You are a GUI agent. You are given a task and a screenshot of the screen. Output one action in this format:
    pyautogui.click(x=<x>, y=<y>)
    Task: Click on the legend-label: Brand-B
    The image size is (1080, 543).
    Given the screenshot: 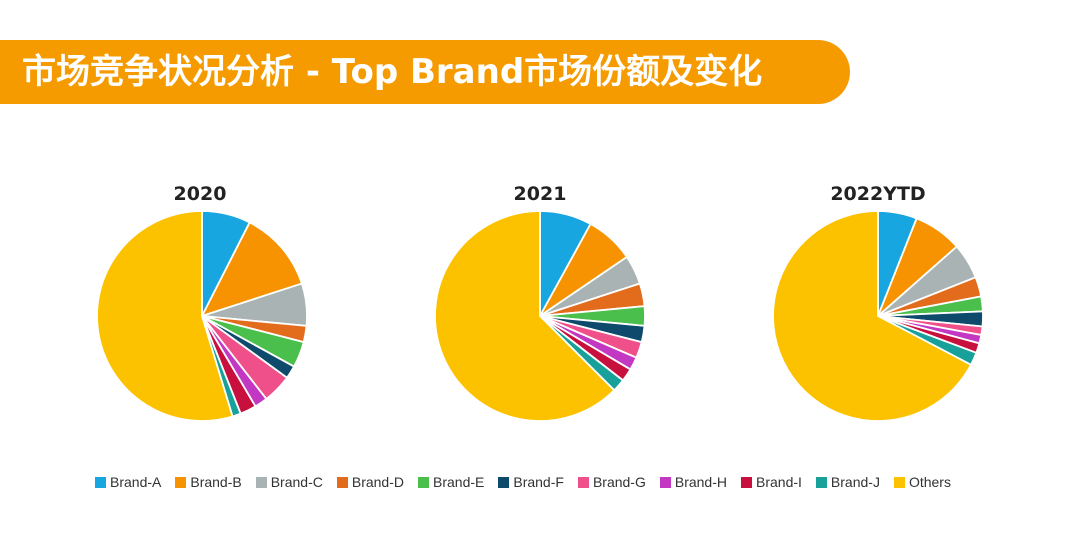 What is the action you would take?
    pyautogui.click(x=216, y=482)
    